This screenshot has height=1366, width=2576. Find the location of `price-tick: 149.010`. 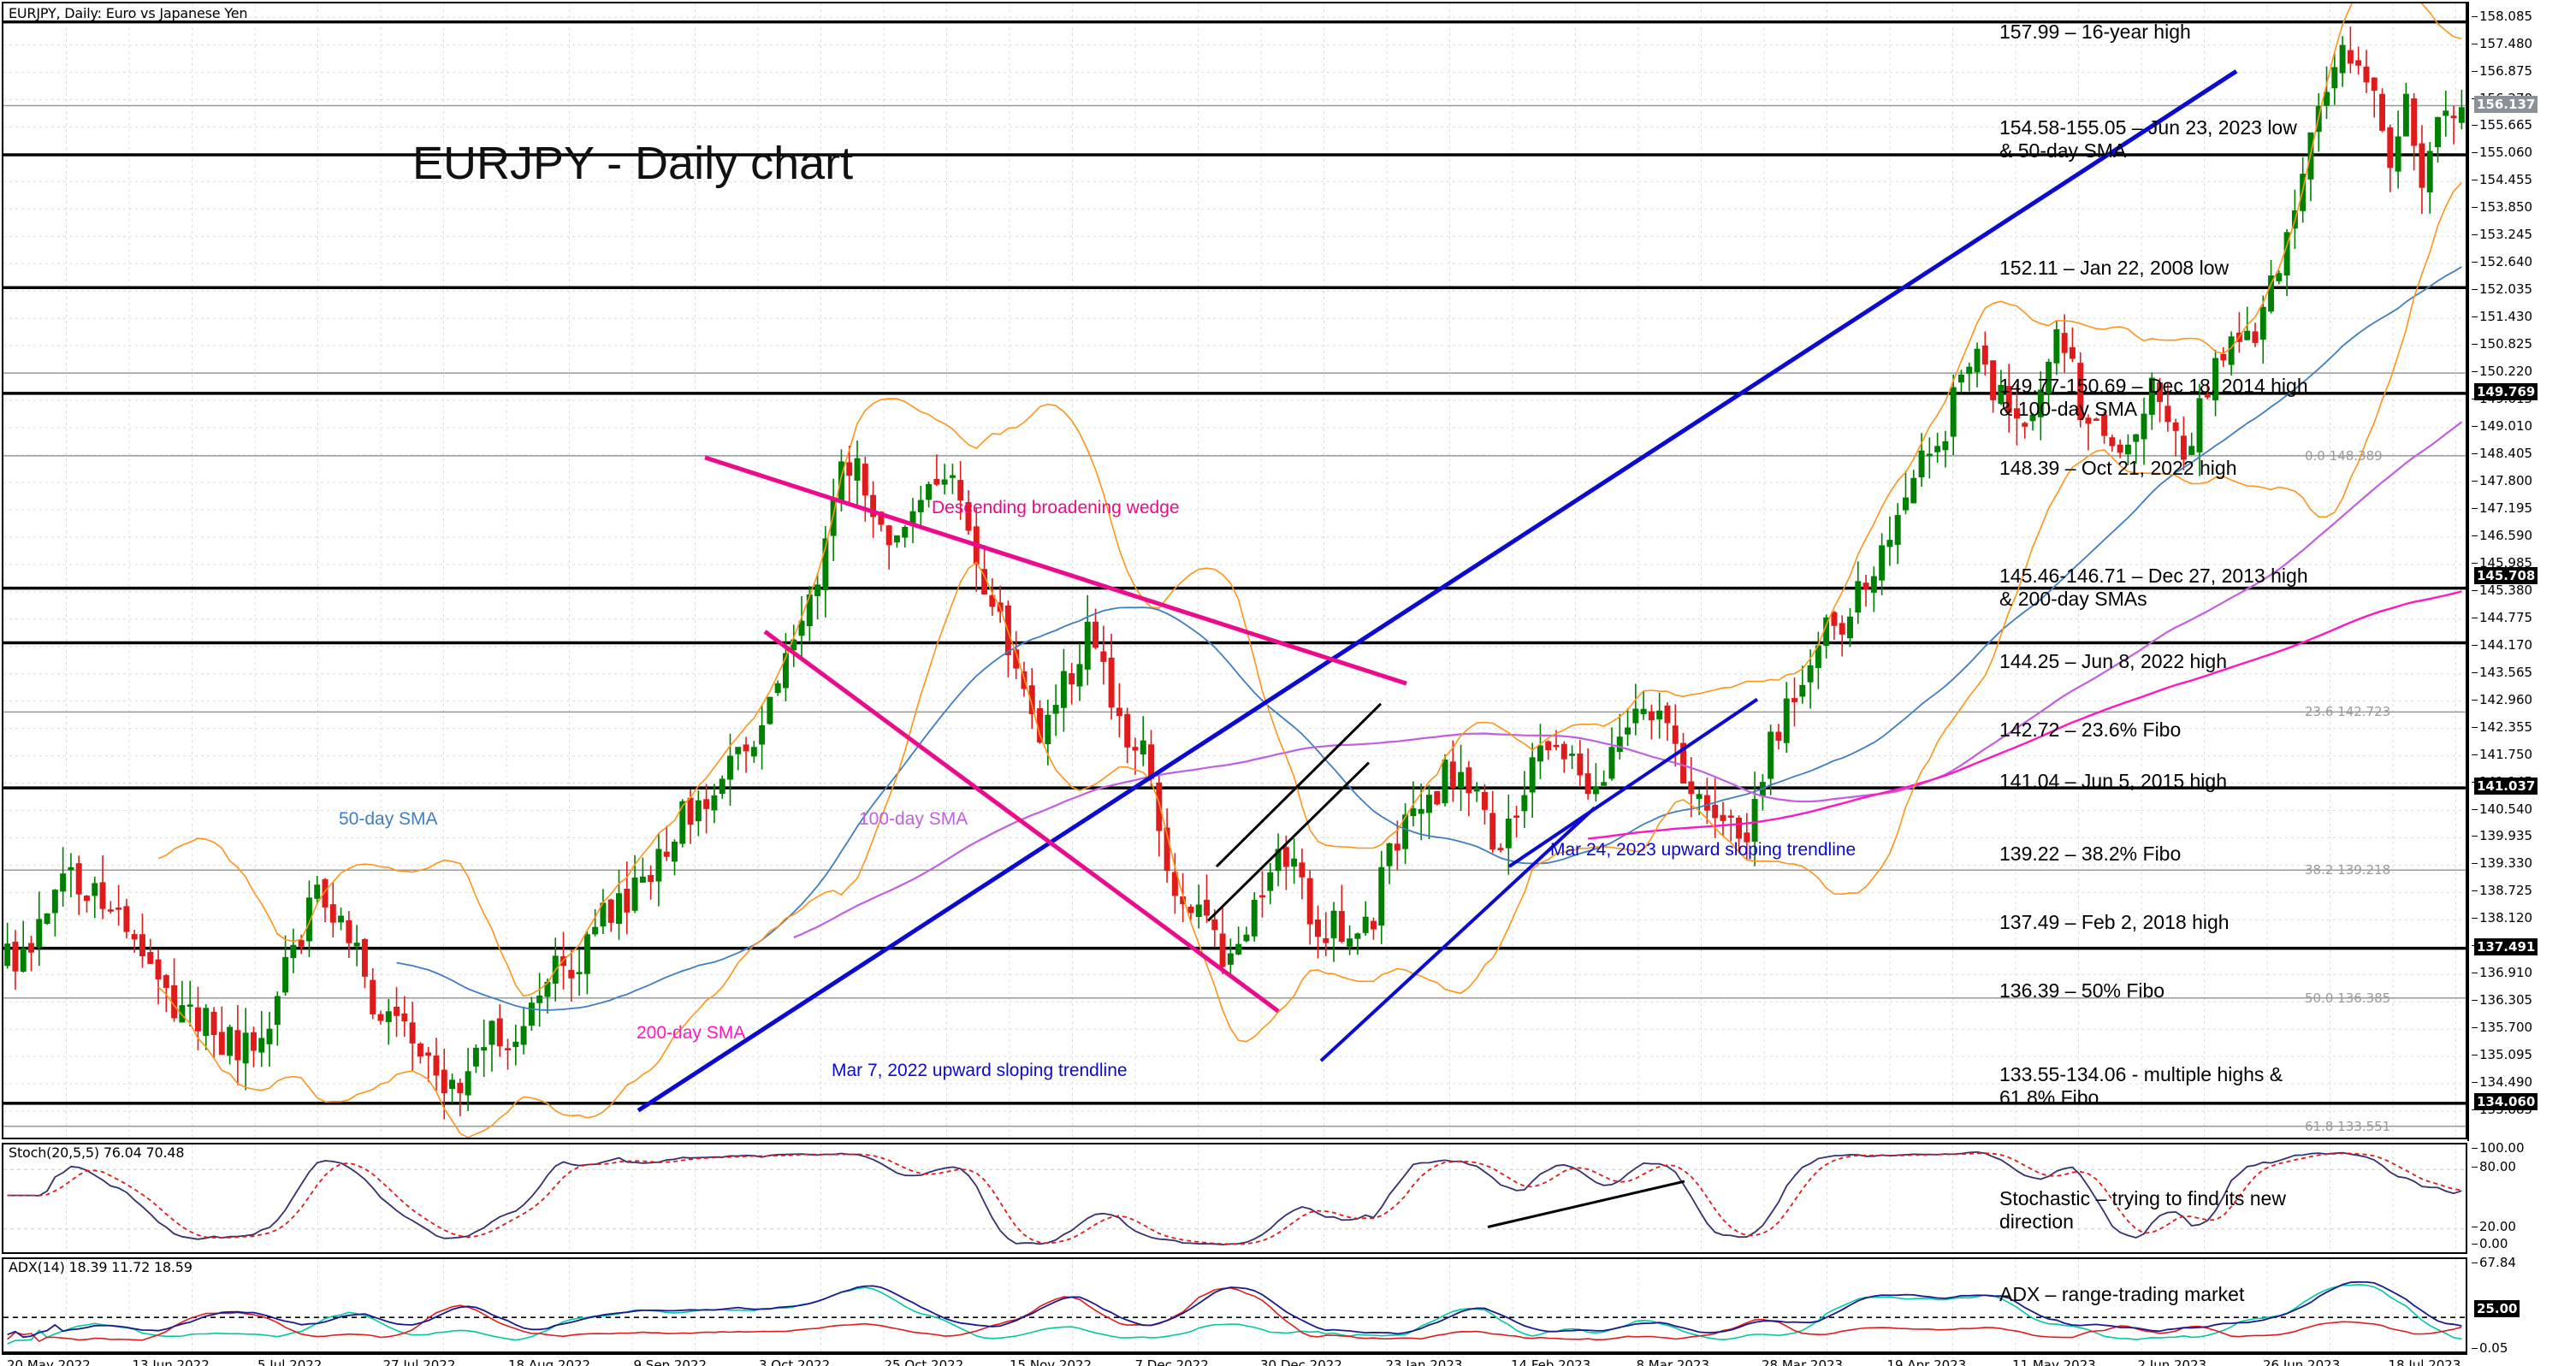

price-tick: 149.010 is located at coordinates (2502, 426).